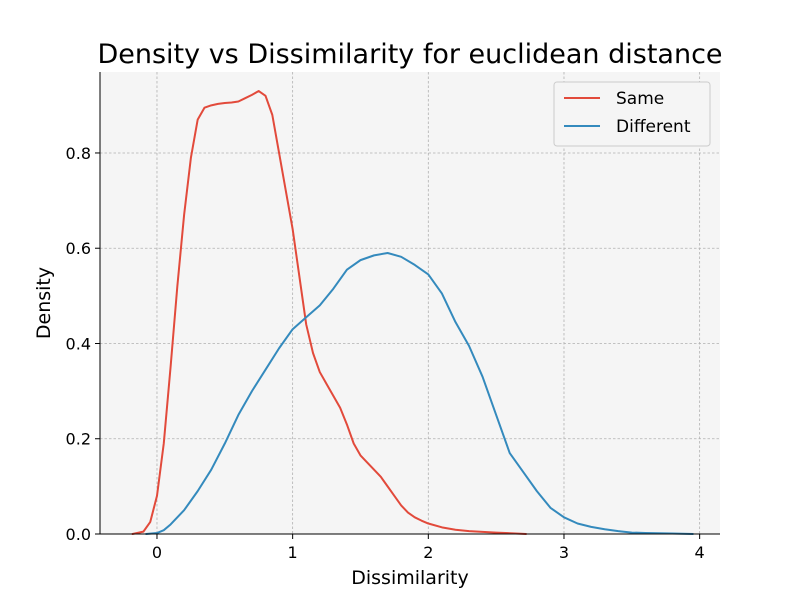 This screenshot has height=600, width=800. What do you see at coordinates (78, 439) in the screenshot?
I see `y-tick-label: 0.2` at bounding box center [78, 439].